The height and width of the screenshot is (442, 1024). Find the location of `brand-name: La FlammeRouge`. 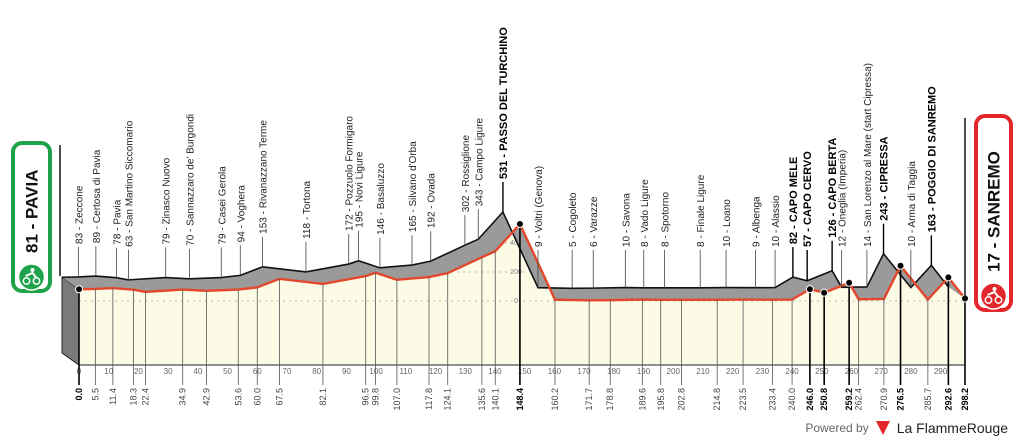

brand-name: La FlammeRouge is located at coordinates (952, 428).